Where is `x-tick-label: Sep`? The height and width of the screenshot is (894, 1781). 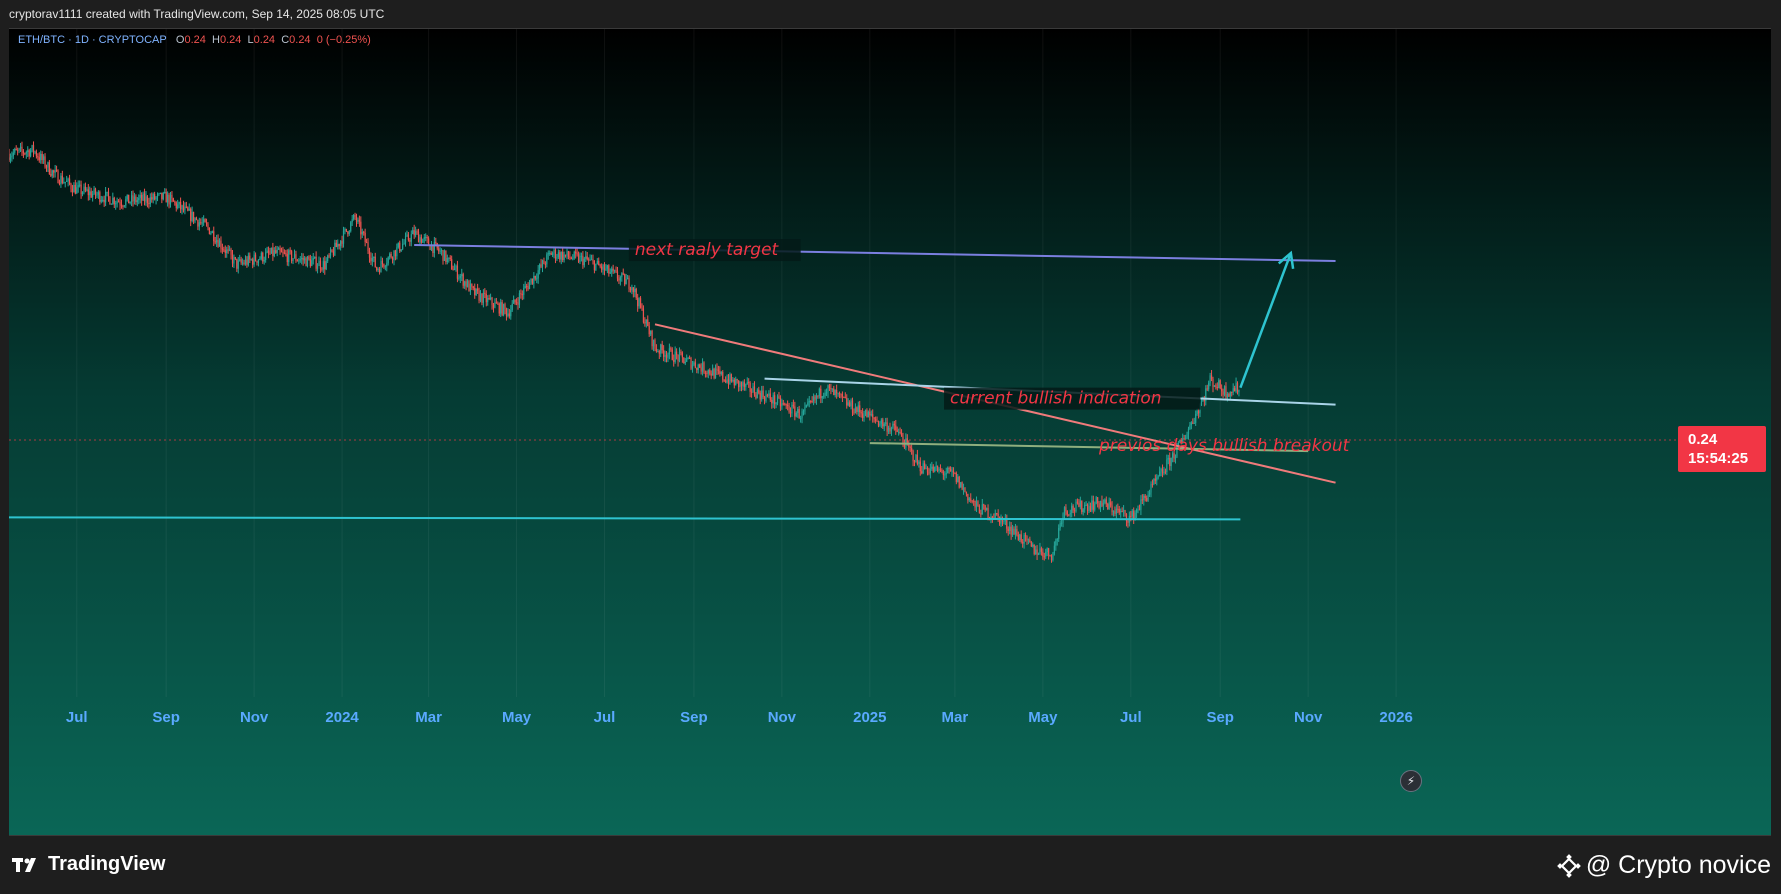 x-tick-label: Sep is located at coordinates (1220, 717).